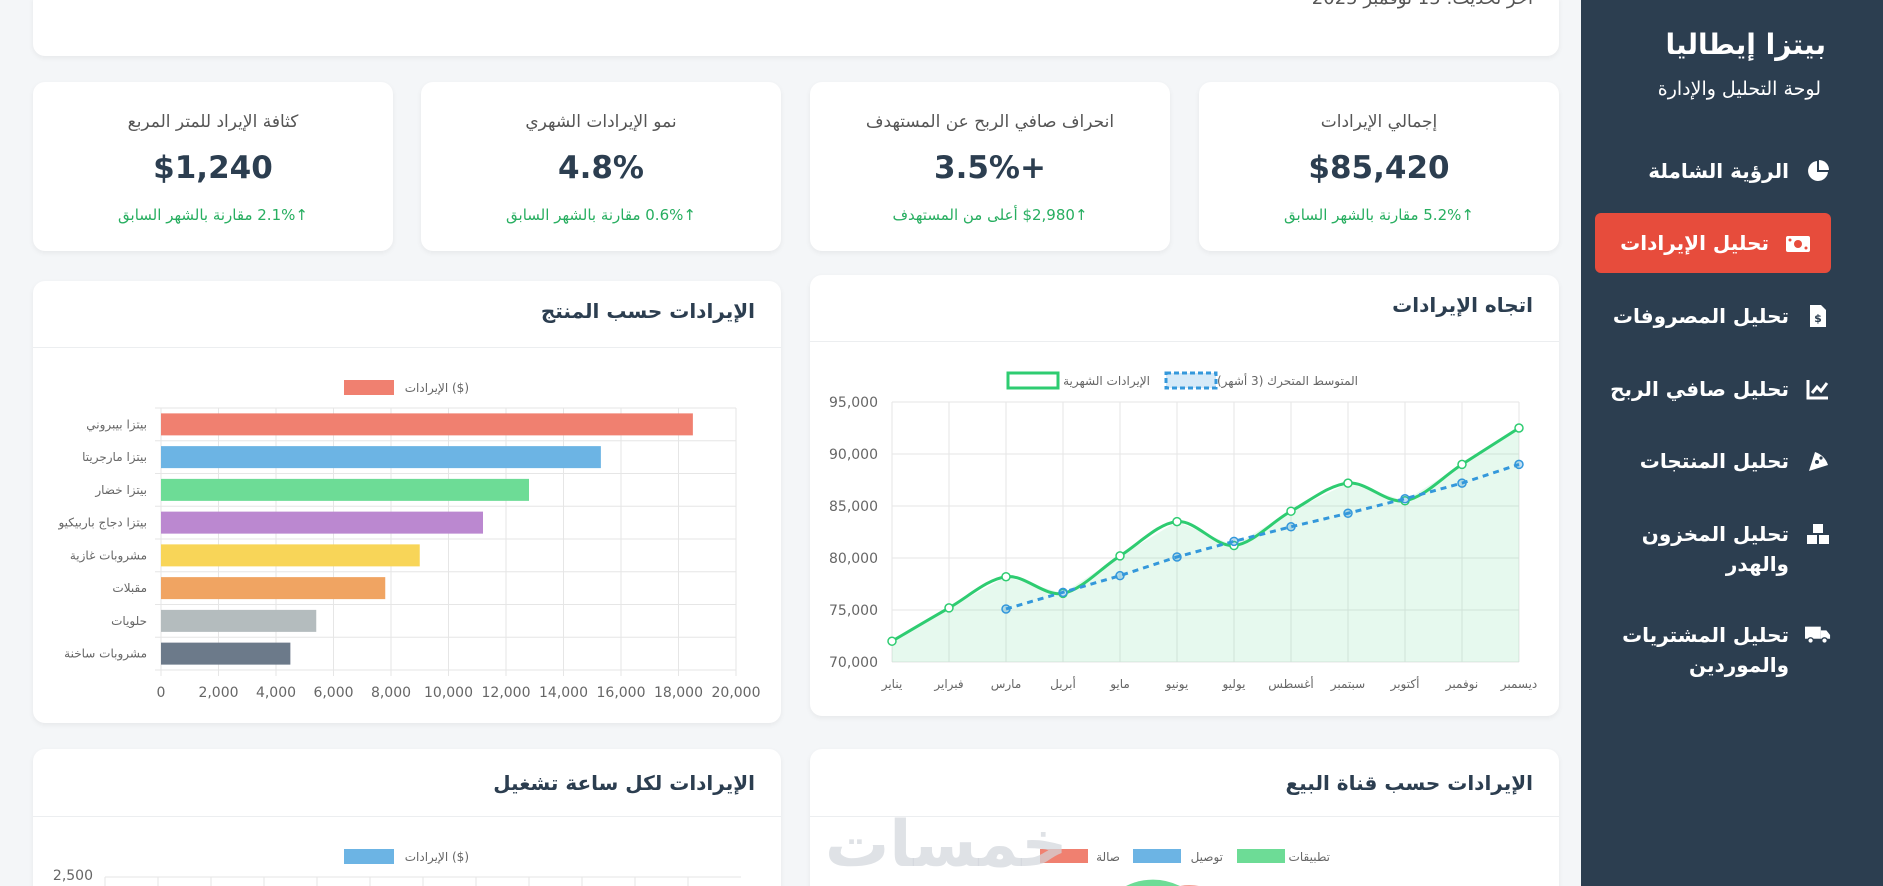 The width and height of the screenshot is (1883, 886). I want to click on sidebar-item-inventory: تحليل المخزون والهدر, so click(1713, 549).